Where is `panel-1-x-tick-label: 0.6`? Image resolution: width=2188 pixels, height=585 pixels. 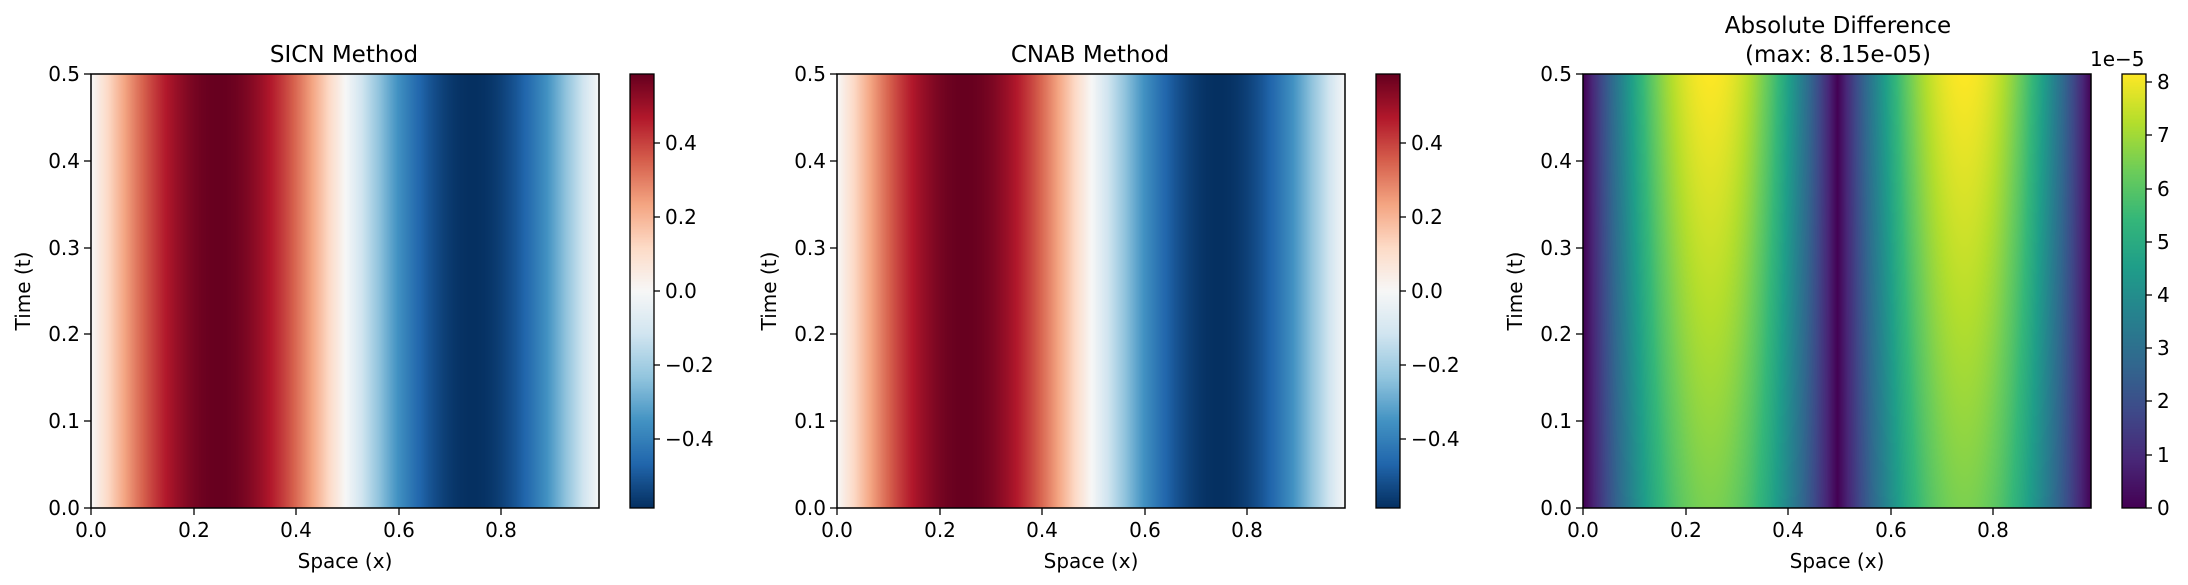
panel-1-x-tick-label: 0.6 is located at coordinates (399, 530).